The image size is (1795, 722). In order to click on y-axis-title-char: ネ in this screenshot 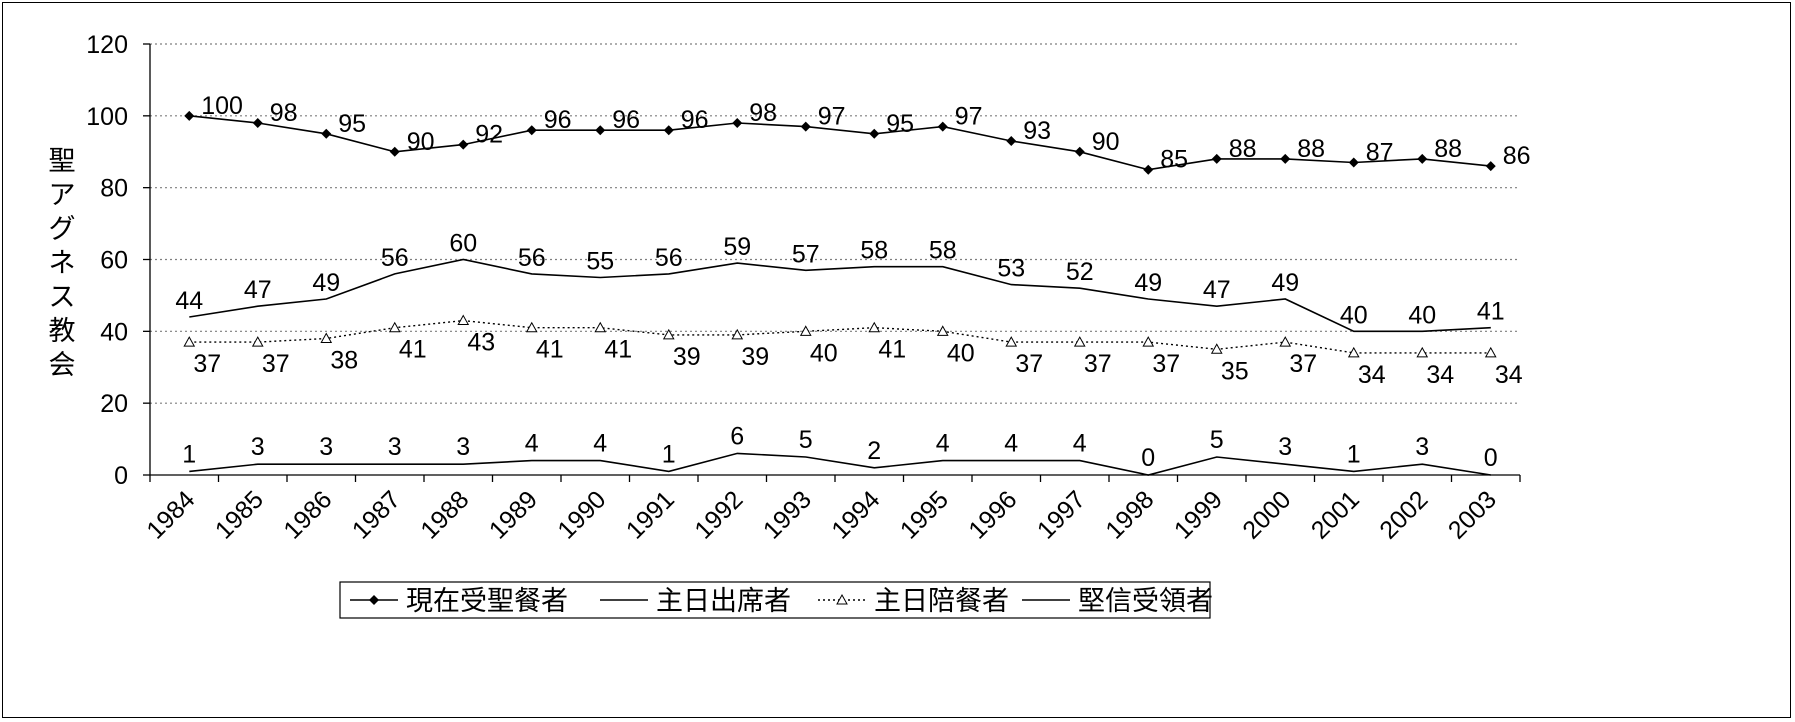, I will do `click(62, 263)`.